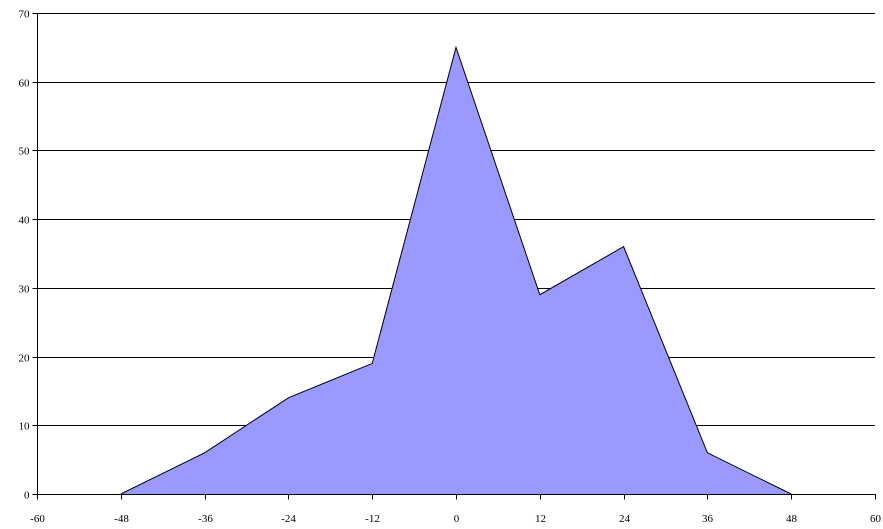 This screenshot has height=529, width=883. I want to click on x-tick-label--60: -60, so click(37, 519).